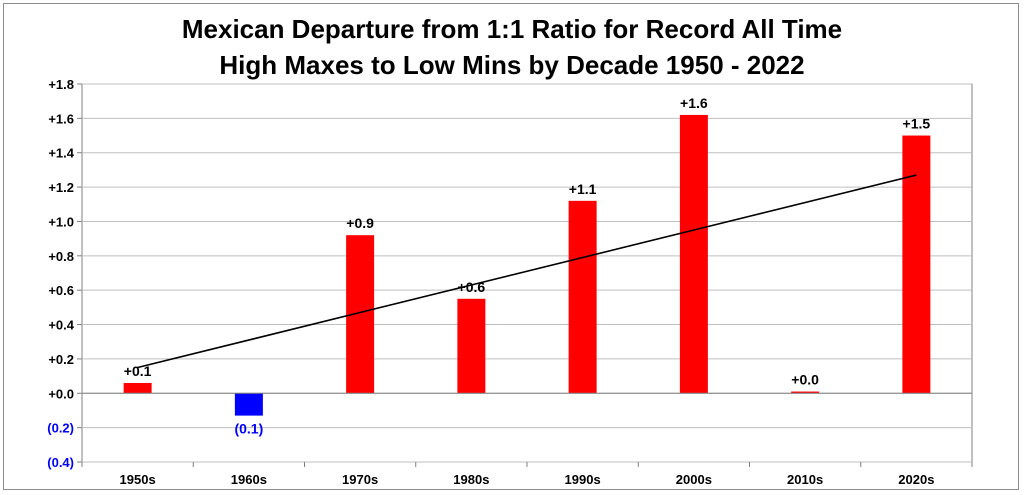 Image resolution: width=1024 pixels, height=495 pixels. I want to click on x-tick-label: 1950s, so click(138, 479).